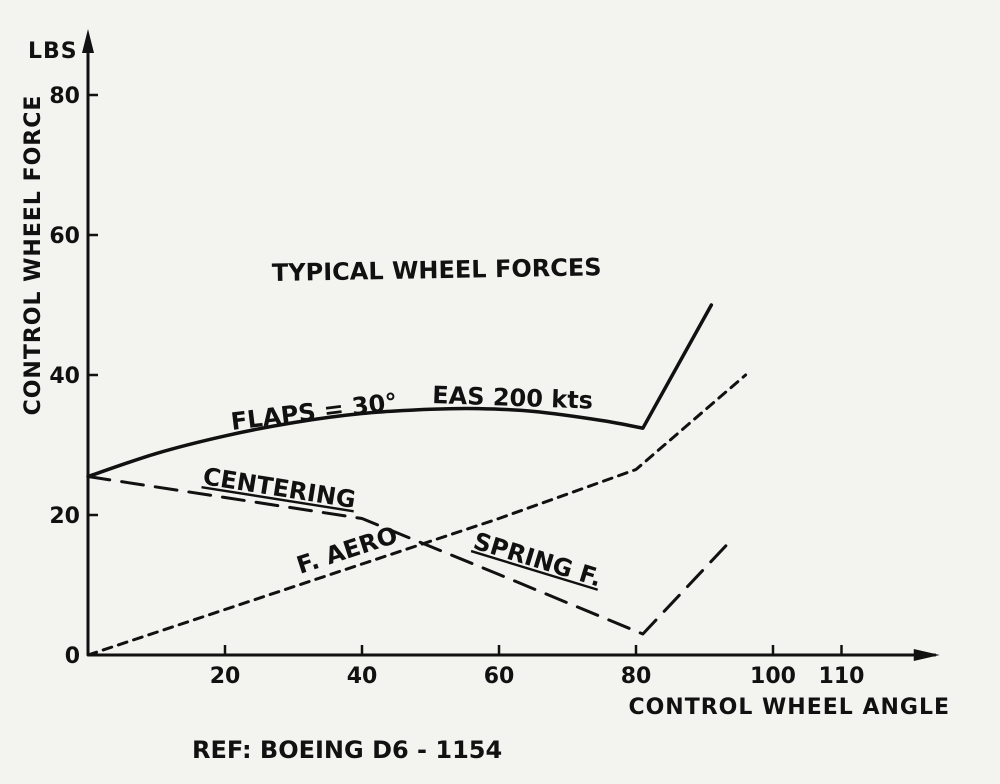  Describe the element at coordinates (33, 255) in the screenshot. I see `y-axis-title: CONTROL WHEEL FORCE` at that location.